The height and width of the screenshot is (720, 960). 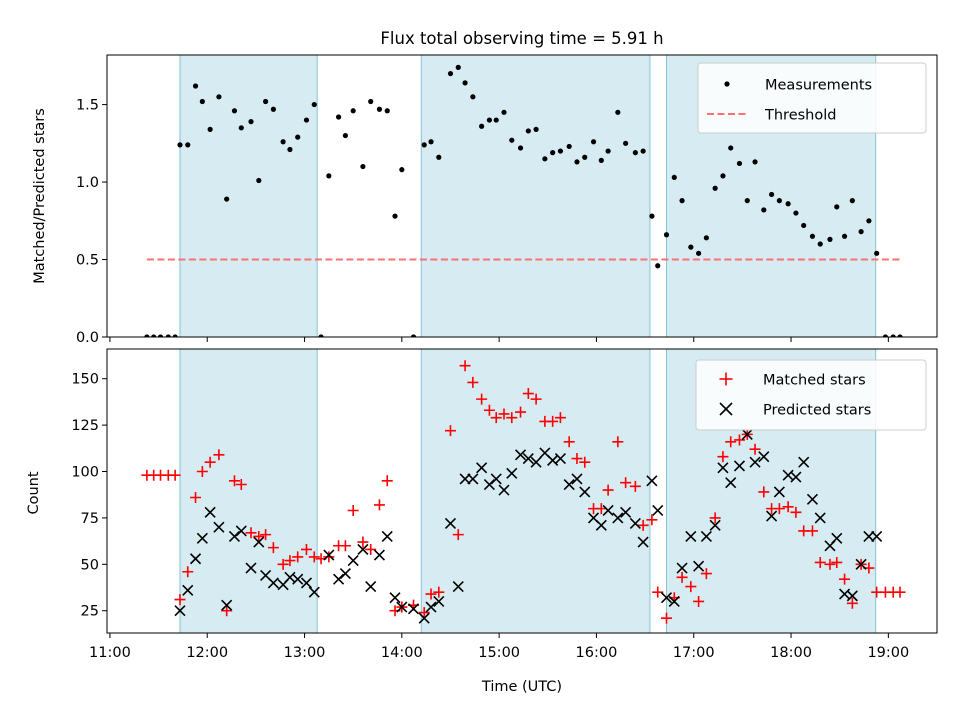 I want to click on bottom-y-tick-label-2: 75, so click(x=90, y=519).